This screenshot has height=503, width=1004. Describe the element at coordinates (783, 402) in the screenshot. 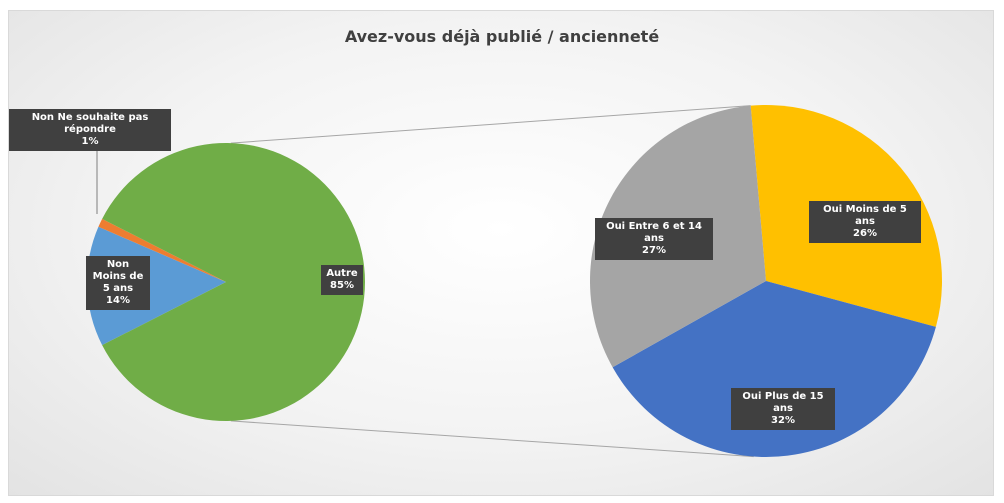

I see `label-category: Oui Plus de 15 ans` at that location.